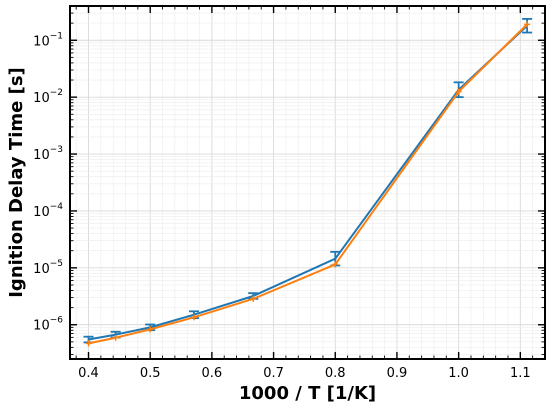 The height and width of the screenshot is (405, 550). Describe the element at coordinates (273, 373) in the screenshot. I see `x-tick-label: 0.7` at that location.